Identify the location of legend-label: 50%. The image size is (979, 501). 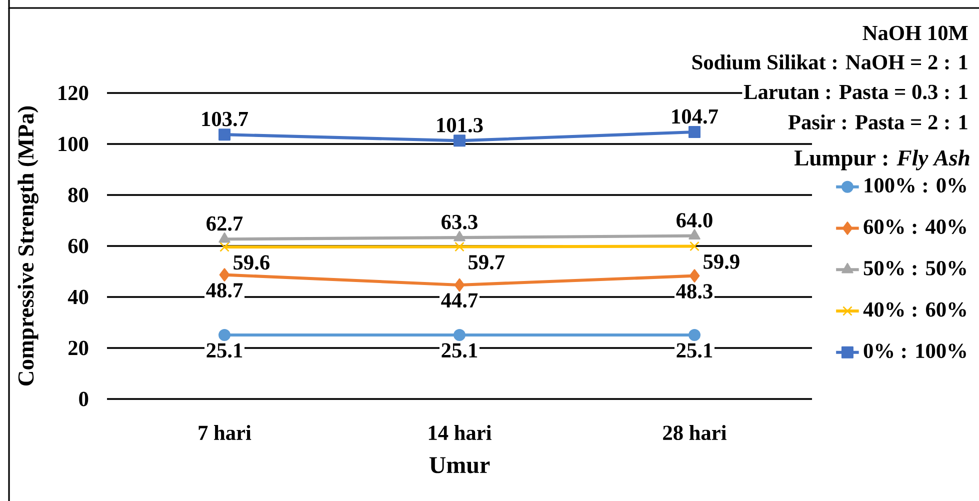
(915, 268).